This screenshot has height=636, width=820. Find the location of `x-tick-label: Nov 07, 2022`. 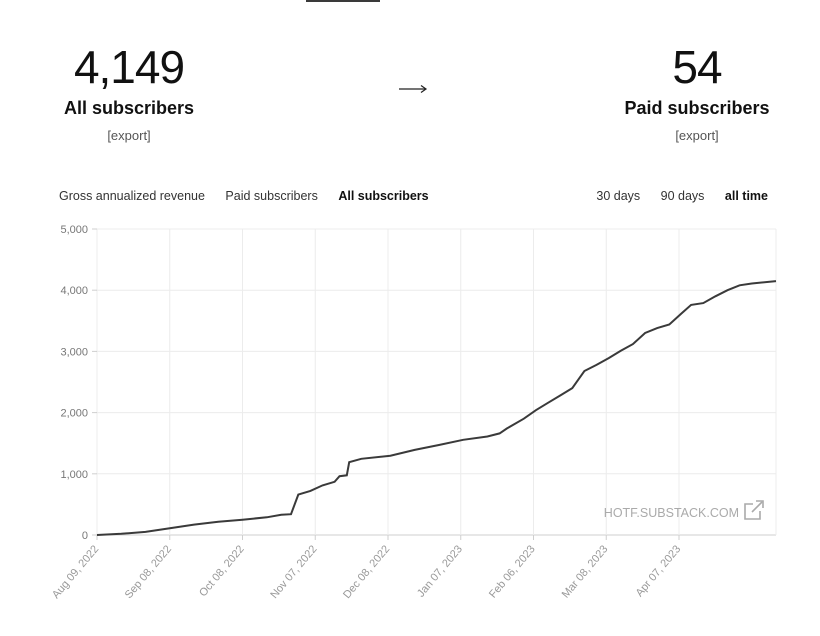

x-tick-label: Nov 07, 2022 is located at coordinates (293, 572).